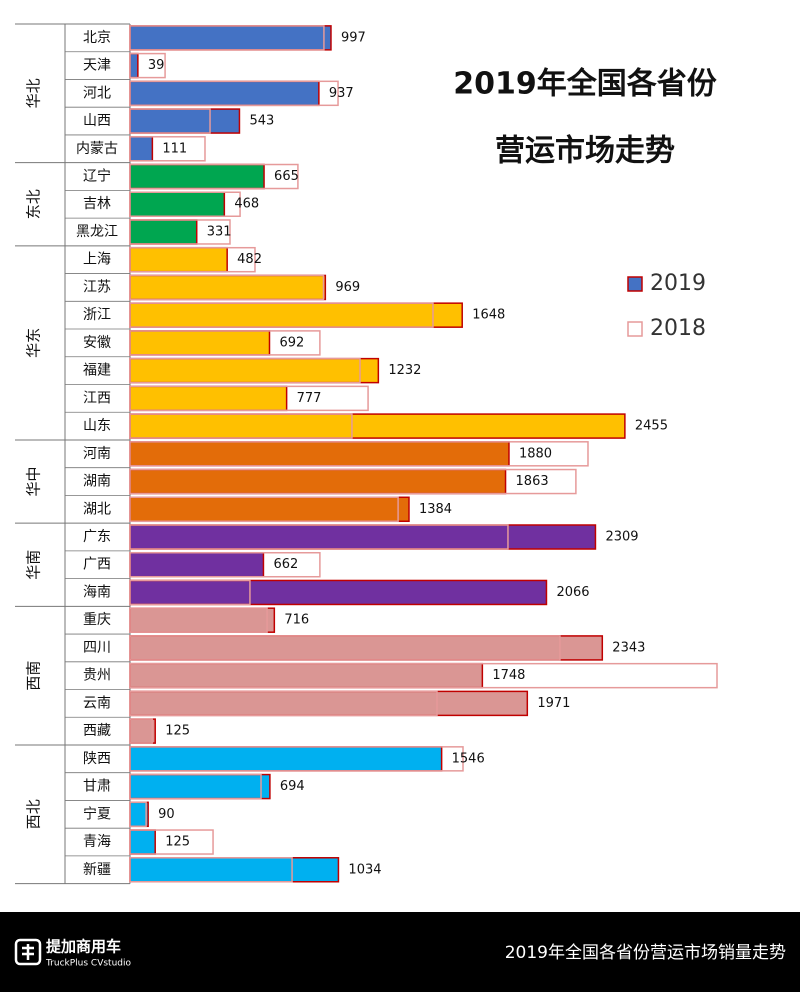 This screenshot has width=800, height=992. Describe the element at coordinates (97, 149) in the screenshot. I see `province-label: 内蒙古` at that location.